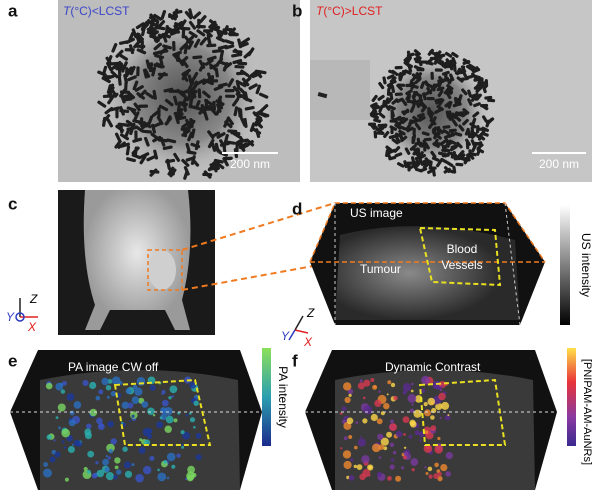 This screenshot has width=595, height=490. What do you see at coordinates (587, 412) in the screenshot?
I see `colorbar-label: [PNIPAM-AM-AuNRs]` at bounding box center [587, 412].